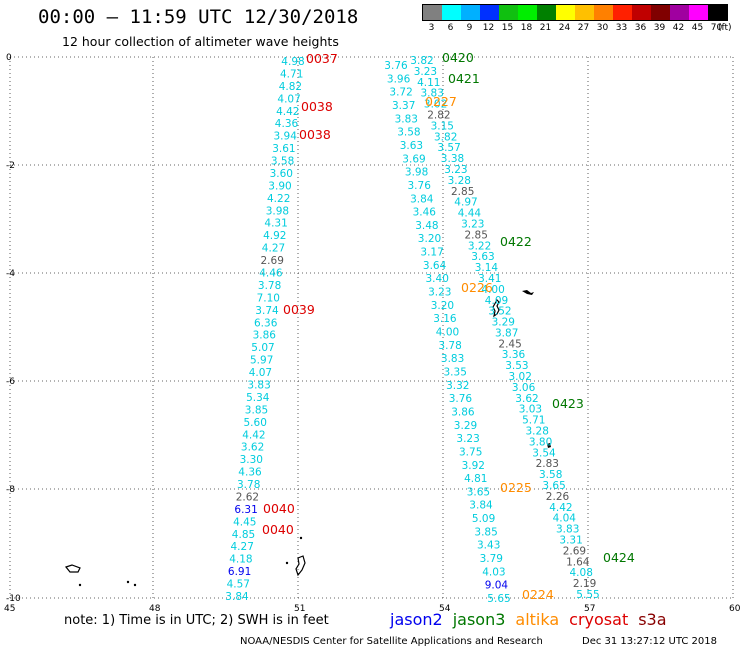  What do you see at coordinates (478, 492) in the screenshot?
I see `wave-height-value: 3.65` at bounding box center [478, 492].